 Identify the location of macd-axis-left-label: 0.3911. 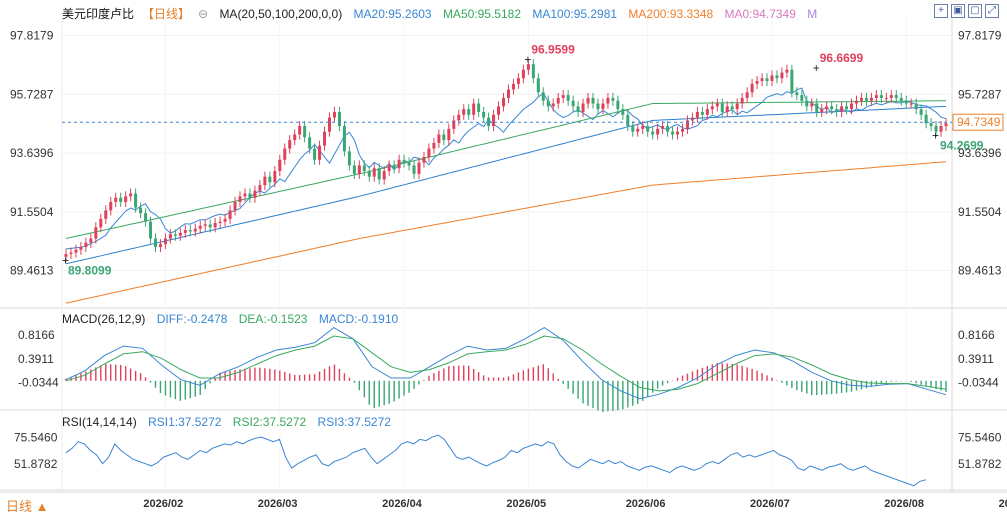
(36, 359).